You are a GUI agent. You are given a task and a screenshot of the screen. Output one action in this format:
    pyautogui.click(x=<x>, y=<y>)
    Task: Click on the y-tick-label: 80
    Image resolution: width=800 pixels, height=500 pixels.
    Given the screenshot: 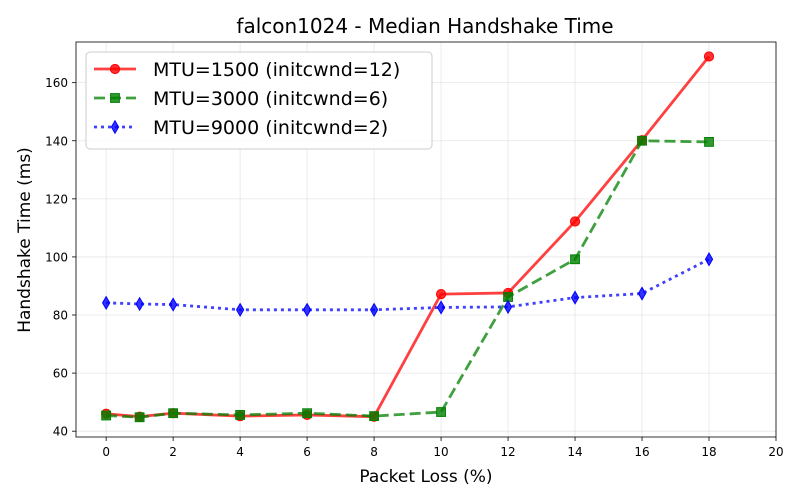 What is the action you would take?
    pyautogui.click(x=60, y=316)
    